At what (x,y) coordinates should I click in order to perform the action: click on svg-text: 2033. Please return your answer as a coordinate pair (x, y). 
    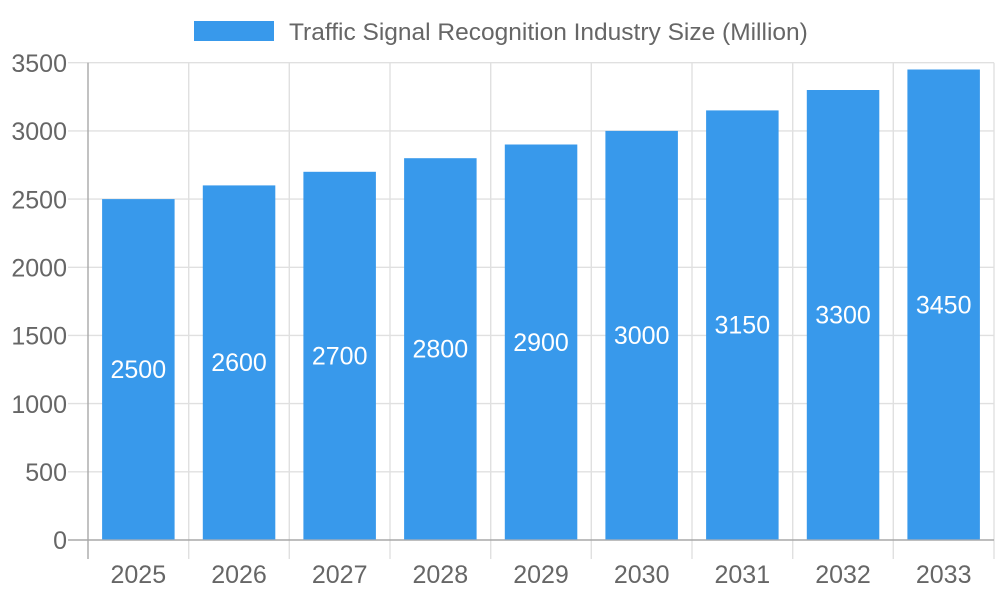
    Looking at the image, I should click on (944, 575).